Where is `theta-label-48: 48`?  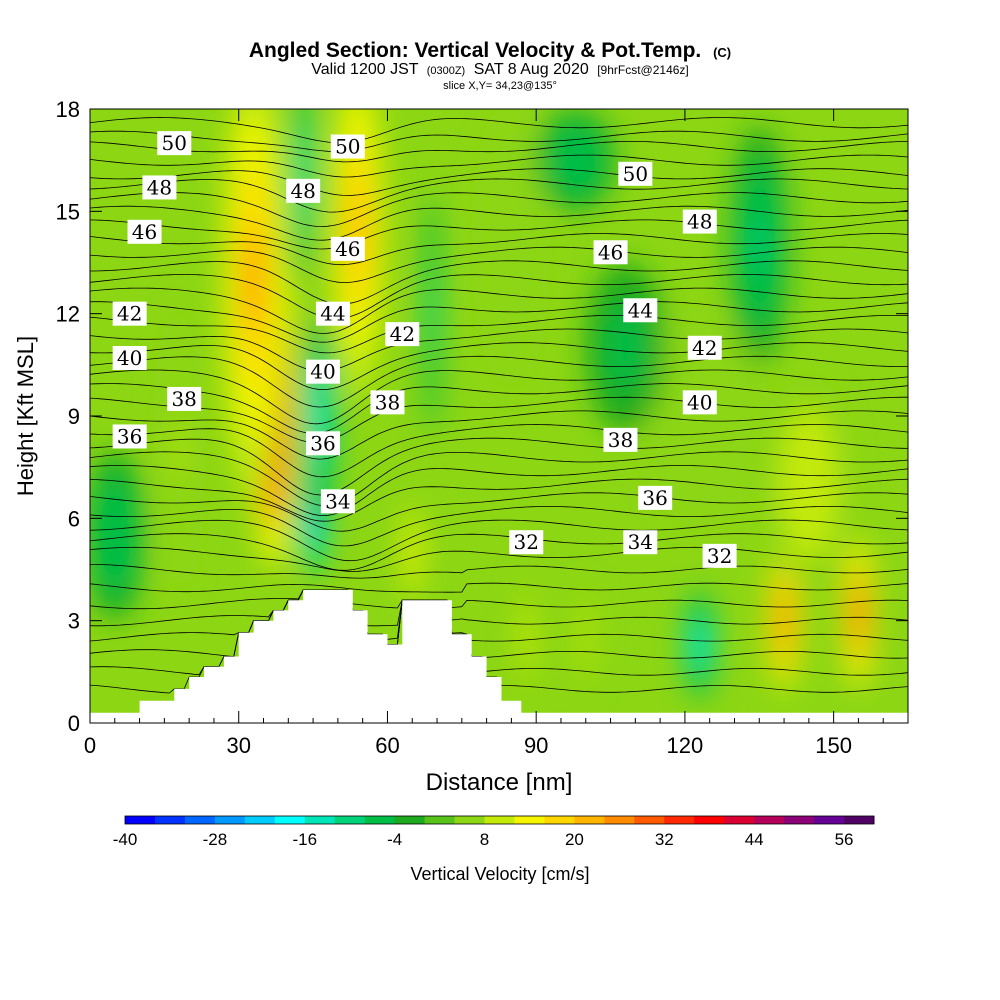
theta-label-48: 48 is located at coordinates (699, 221).